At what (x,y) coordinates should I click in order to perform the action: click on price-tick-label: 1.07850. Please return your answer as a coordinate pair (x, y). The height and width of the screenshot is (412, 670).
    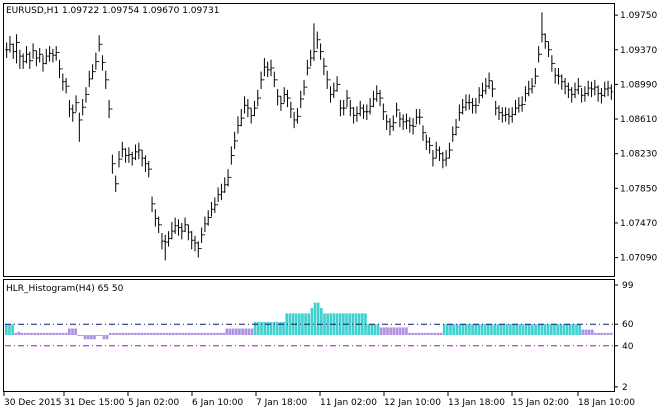
    Looking at the image, I should click on (638, 189).